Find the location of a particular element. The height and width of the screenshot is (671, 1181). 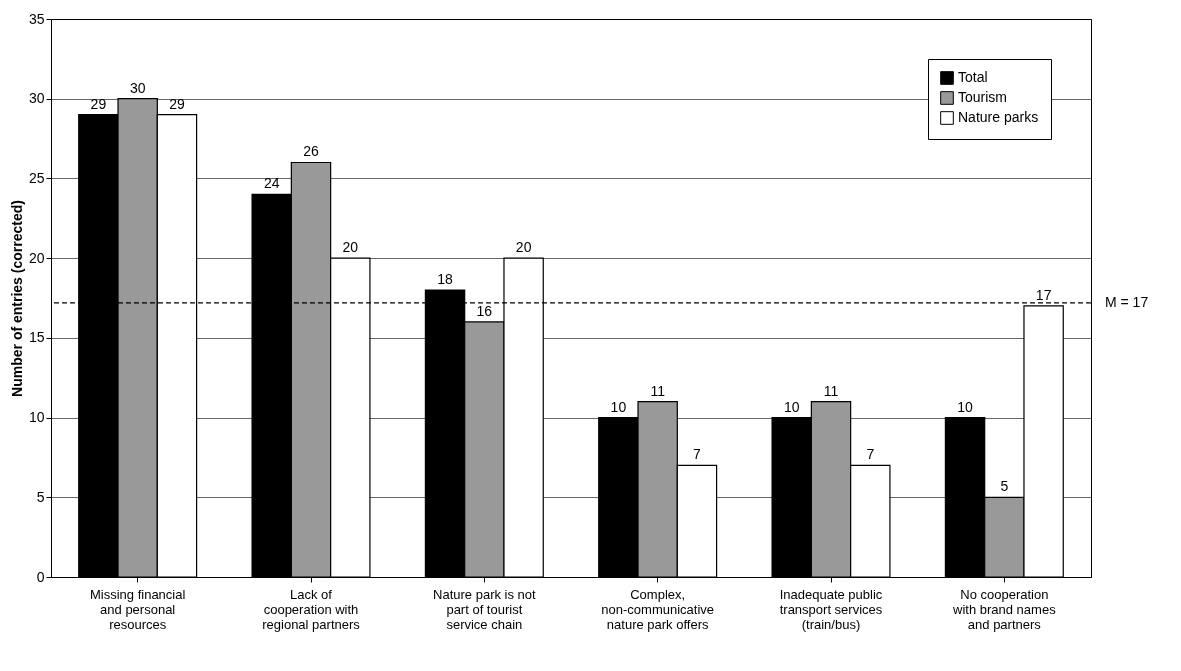

y-tick-label: 0 is located at coordinates (40, 576).